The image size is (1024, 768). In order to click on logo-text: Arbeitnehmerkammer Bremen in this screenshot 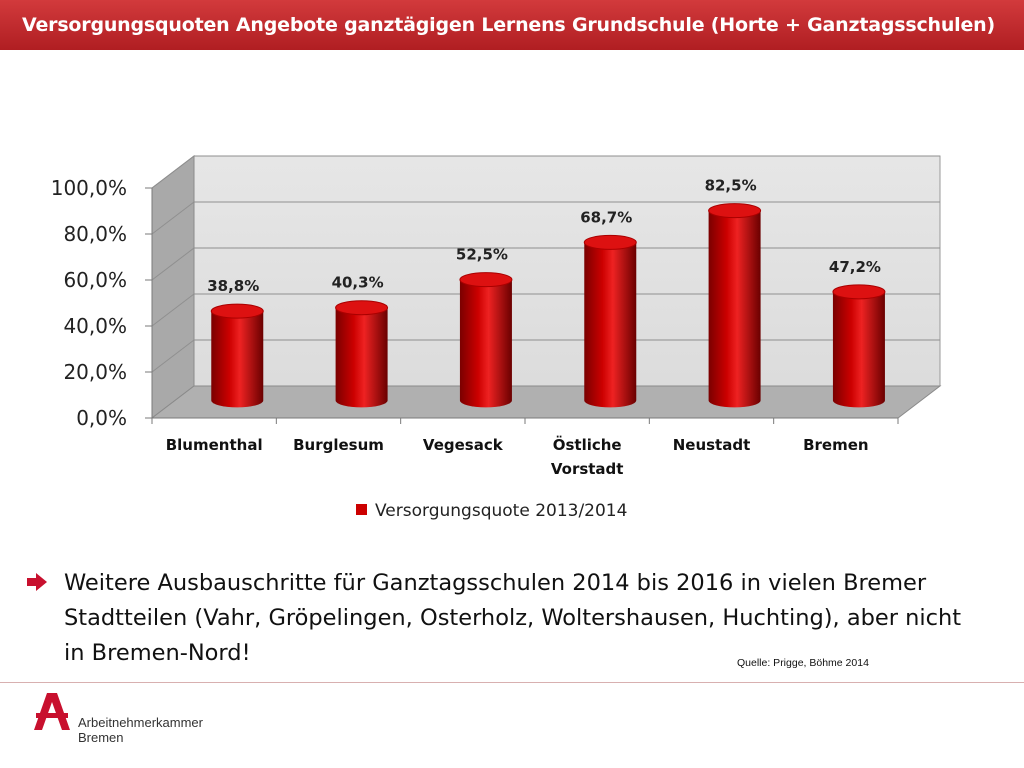, I will do `click(140, 730)`.